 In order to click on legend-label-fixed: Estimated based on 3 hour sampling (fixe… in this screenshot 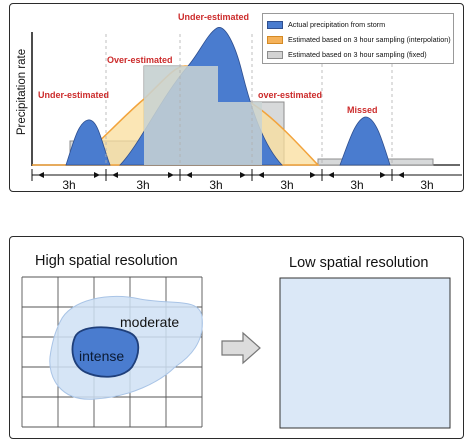, I will do `click(357, 54)`.